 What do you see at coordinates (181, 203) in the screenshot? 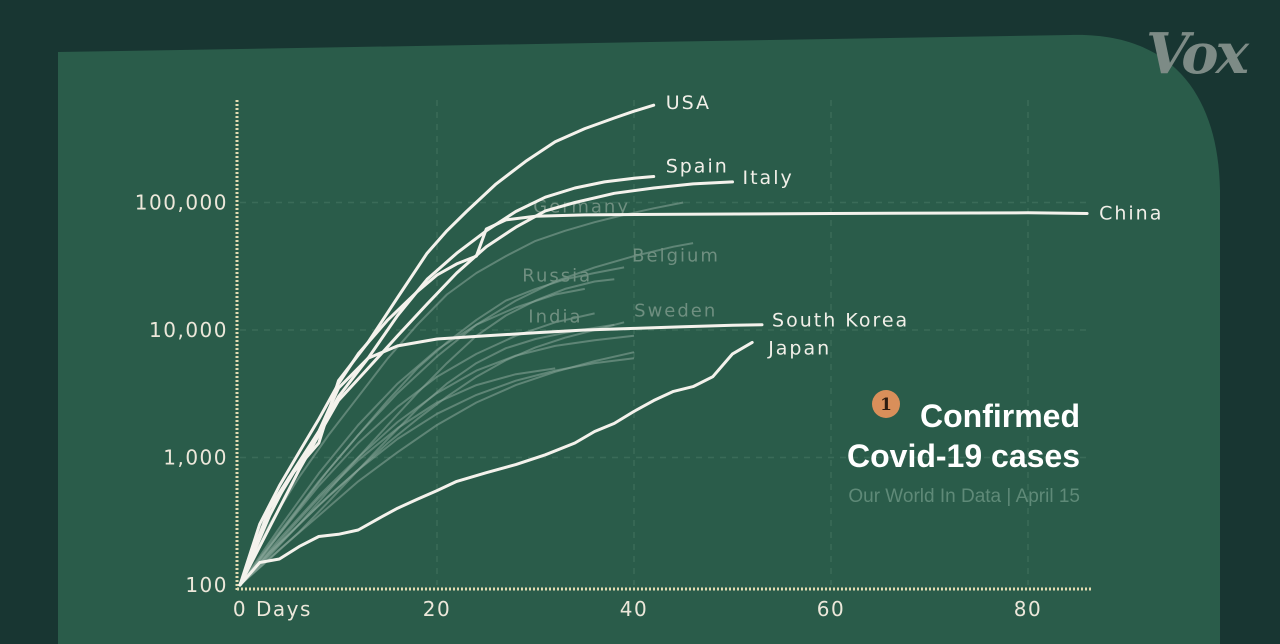
I see `y-tick-label: 100,000` at bounding box center [181, 203].